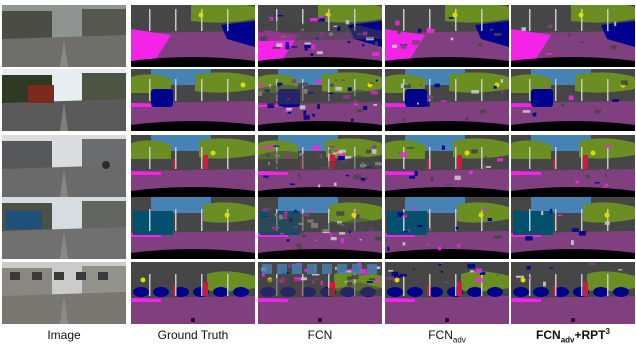 The width and height of the screenshot is (636, 344). I want to click on caption-fcn-adv: FCNadv, so click(447, 336).